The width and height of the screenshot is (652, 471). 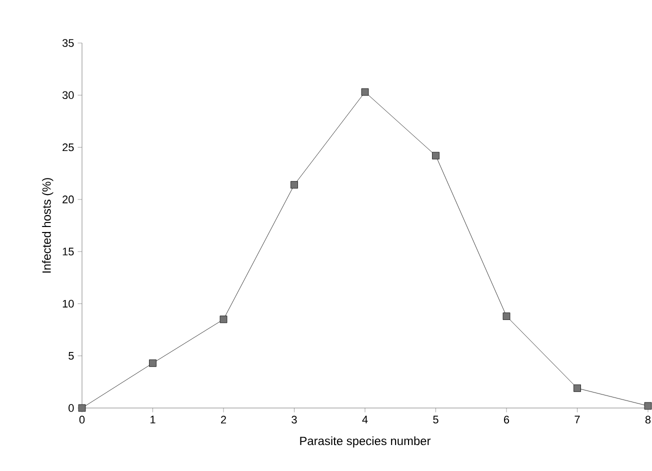 What do you see at coordinates (71, 356) in the screenshot?
I see `y-tick-label: 5` at bounding box center [71, 356].